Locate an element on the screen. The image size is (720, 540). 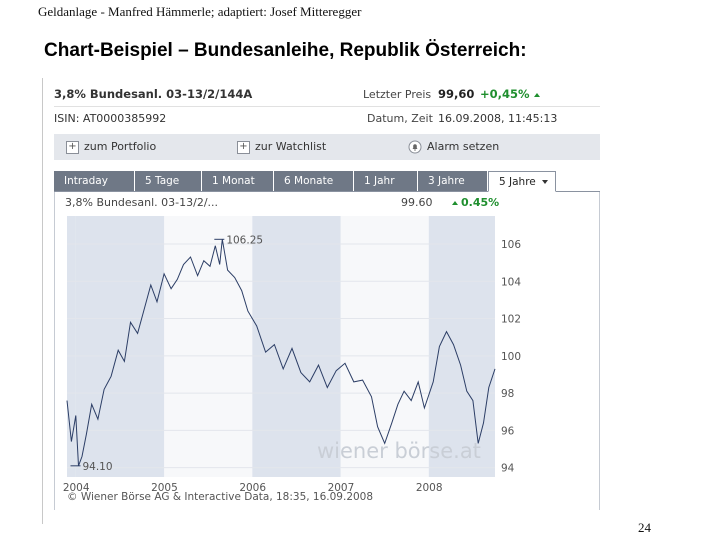
y-tick-label-4: 102 is located at coordinates (511, 320).